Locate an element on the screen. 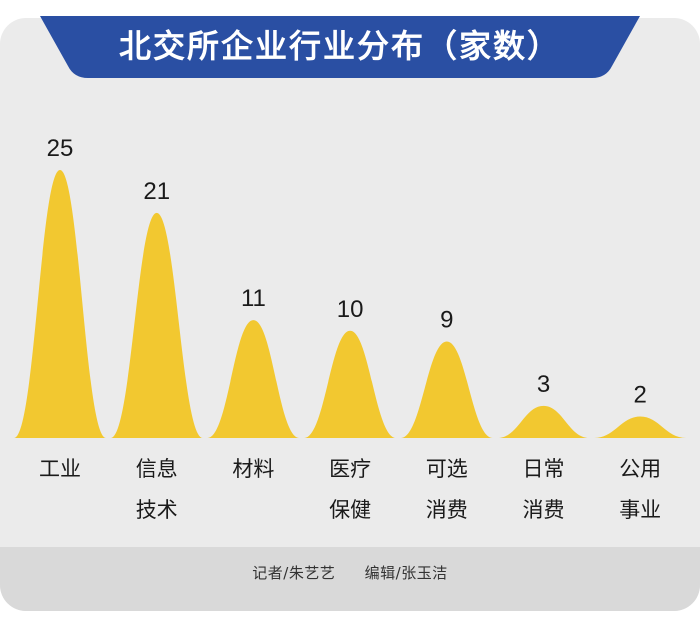 The width and height of the screenshot is (700, 629). value-label: 25 is located at coordinates (60, 148).